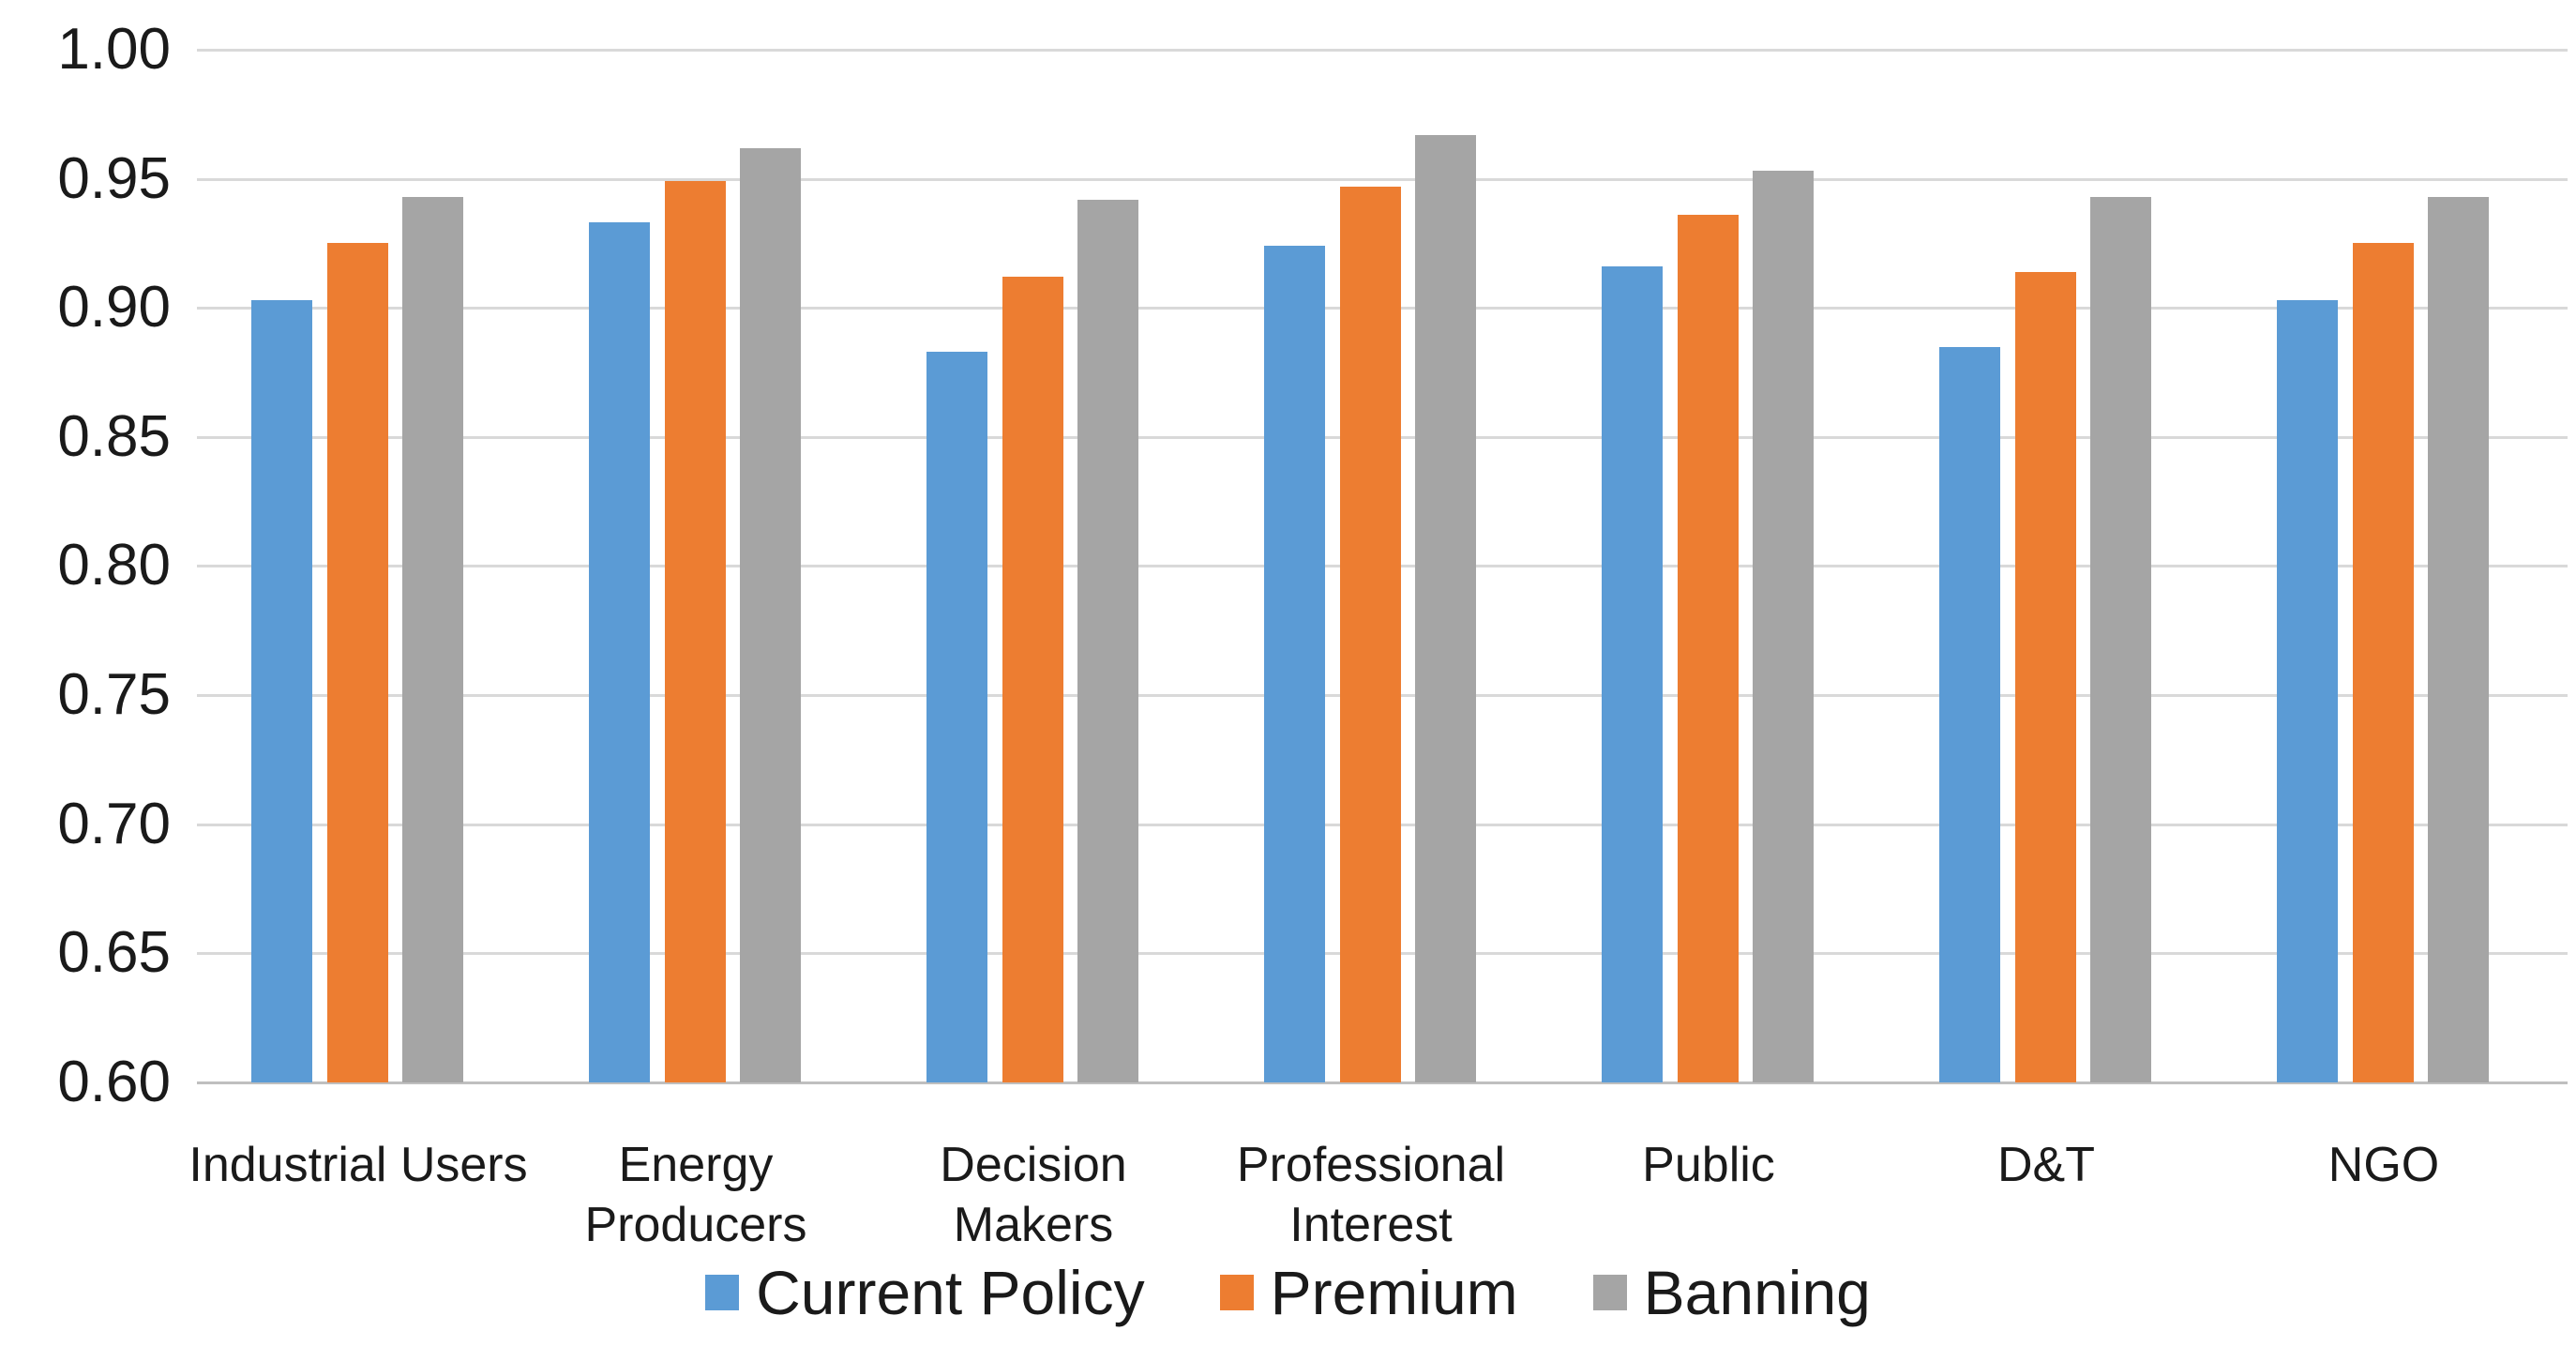 This screenshot has width=2576, height=1346. Describe the element at coordinates (950, 1292) in the screenshot. I see `legend-label: Current Policy` at that location.